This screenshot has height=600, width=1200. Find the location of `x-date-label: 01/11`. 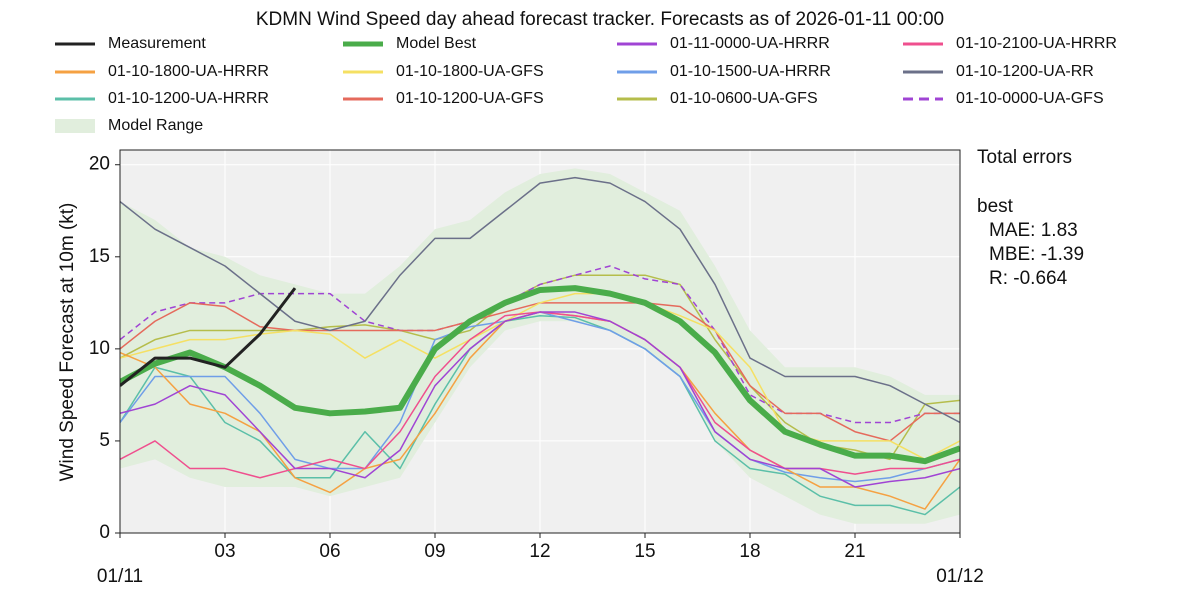

x-date-label: 01/11 is located at coordinates (120, 576).